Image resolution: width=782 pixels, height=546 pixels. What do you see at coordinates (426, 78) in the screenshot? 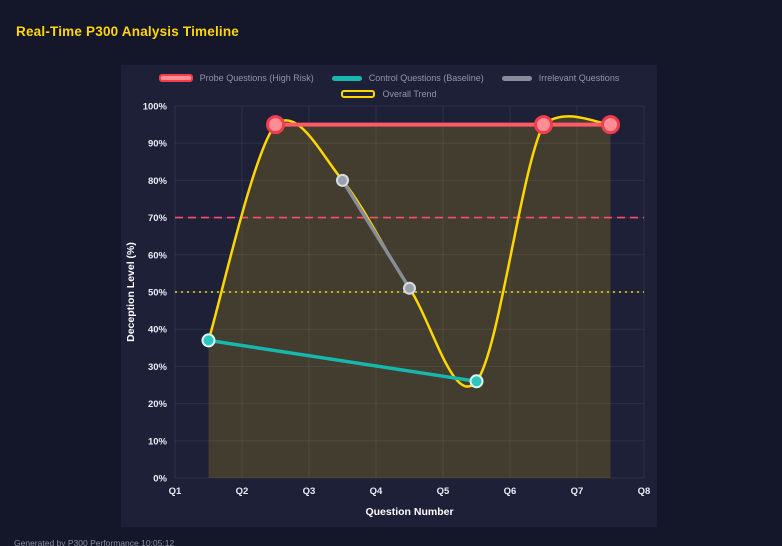
I see `legend-label: Control Questions (Baseline)` at bounding box center [426, 78].